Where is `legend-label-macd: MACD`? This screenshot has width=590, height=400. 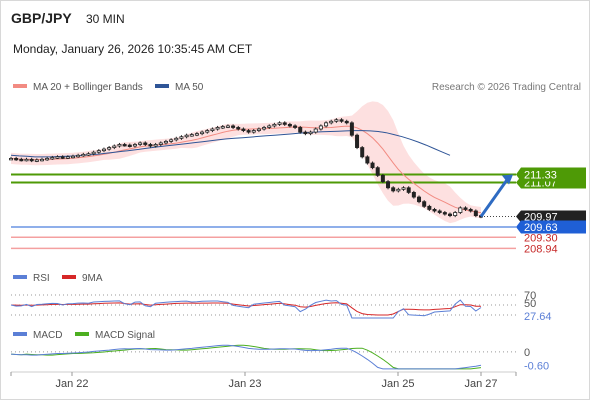 legend-label-macd: MACD is located at coordinates (47, 335).